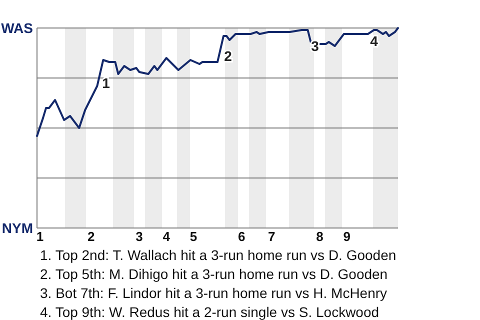 The width and height of the screenshot is (480, 320). I want to click on x-tick-label: 3, so click(139, 236).